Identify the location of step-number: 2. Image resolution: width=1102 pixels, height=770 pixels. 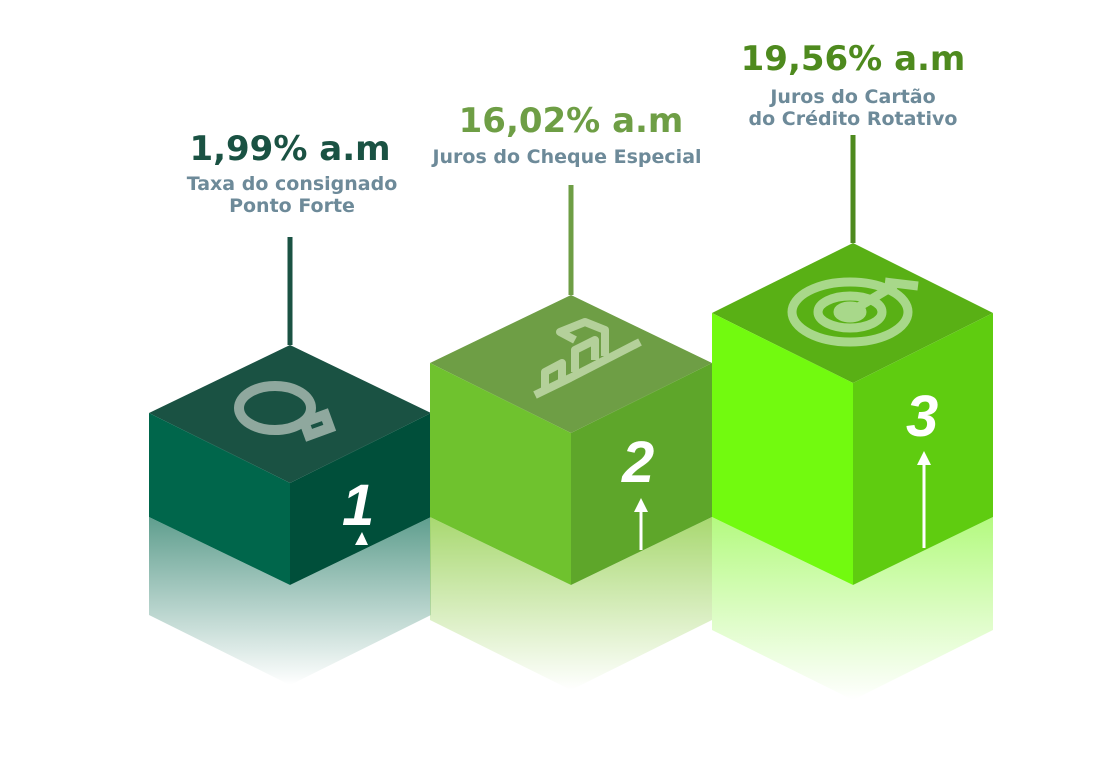
(637, 462).